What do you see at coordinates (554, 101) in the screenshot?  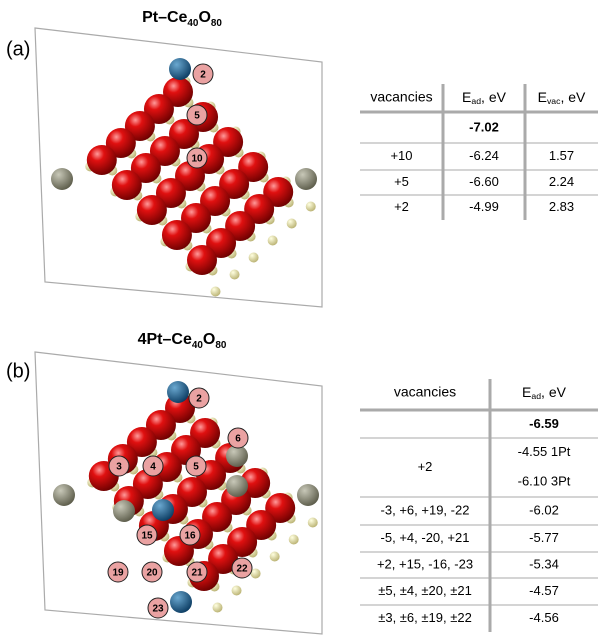 I see `subscript: vac` at bounding box center [554, 101].